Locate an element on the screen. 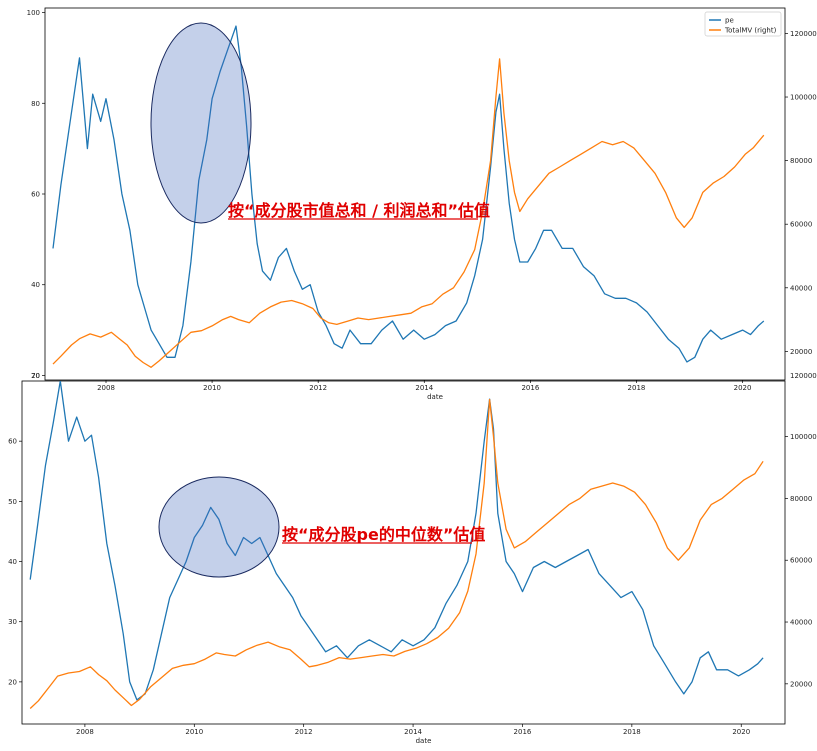 This screenshot has width=817, height=751. bottom-left-tick-label: 30 is located at coordinates (12, 622).